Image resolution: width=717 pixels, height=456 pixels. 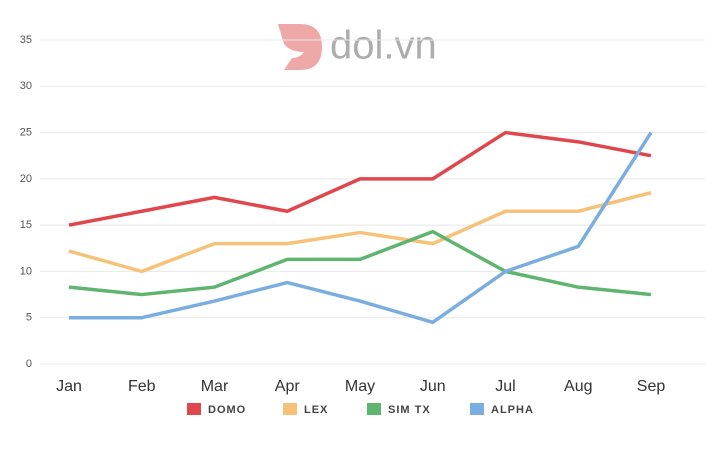 I want to click on x-tick-label: Jul, so click(x=505, y=386).